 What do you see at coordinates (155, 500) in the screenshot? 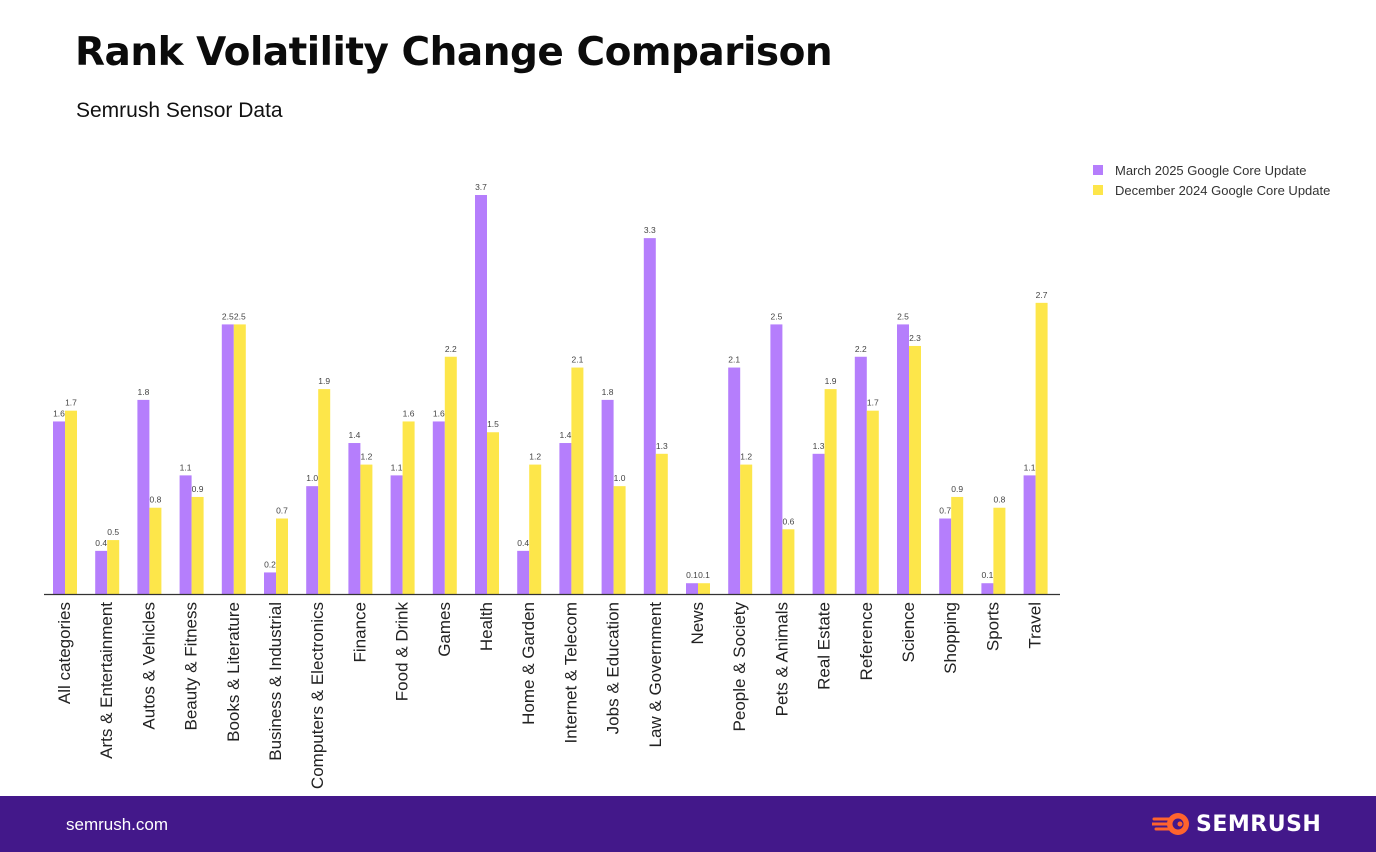
I see `data-label: 0.8` at bounding box center [155, 500].